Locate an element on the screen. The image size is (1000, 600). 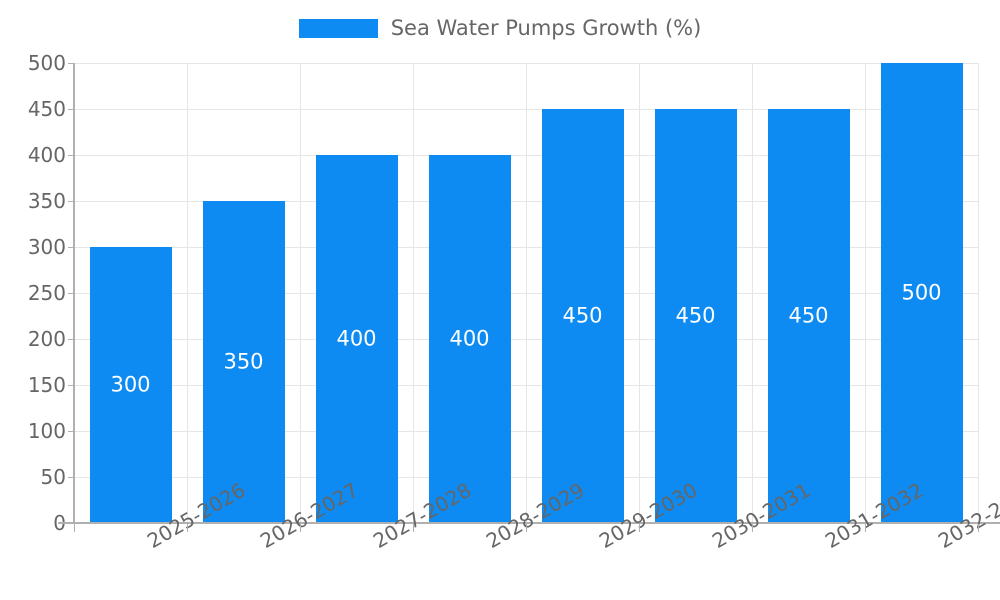
y-tick-label: 100 is located at coordinates (46, 431).